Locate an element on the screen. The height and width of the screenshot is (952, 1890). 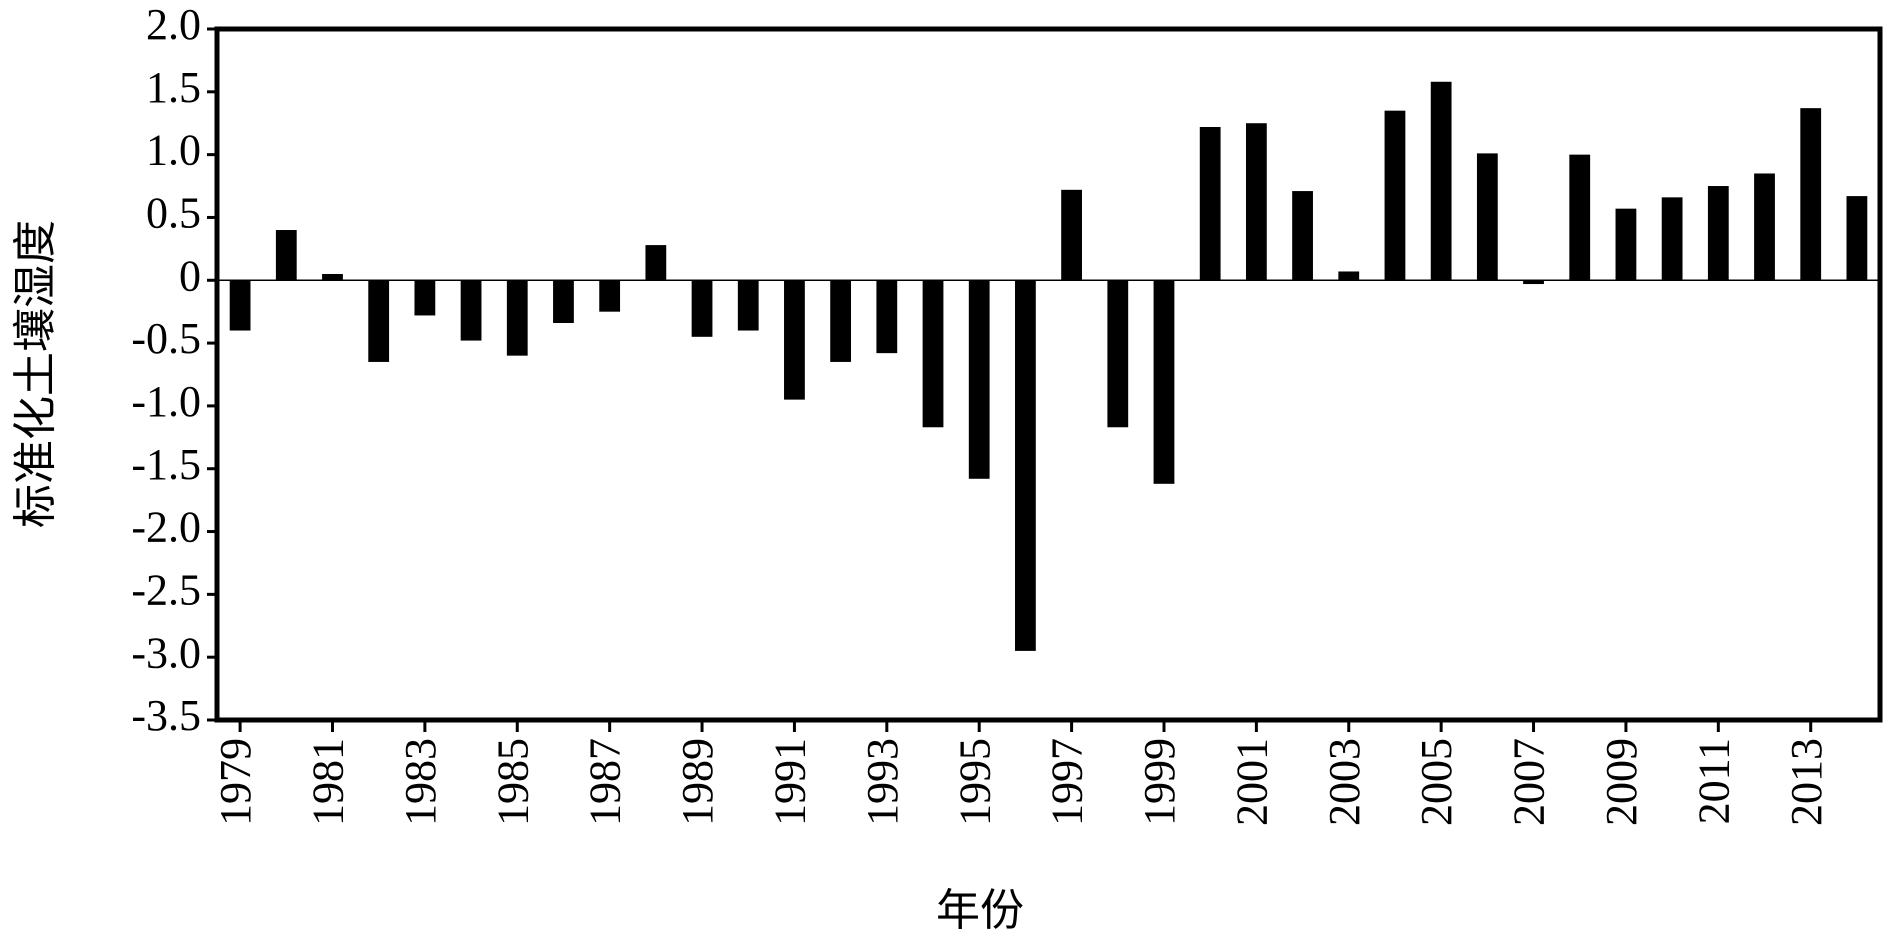
x-tick-label: 1987 is located at coordinates (605, 782).